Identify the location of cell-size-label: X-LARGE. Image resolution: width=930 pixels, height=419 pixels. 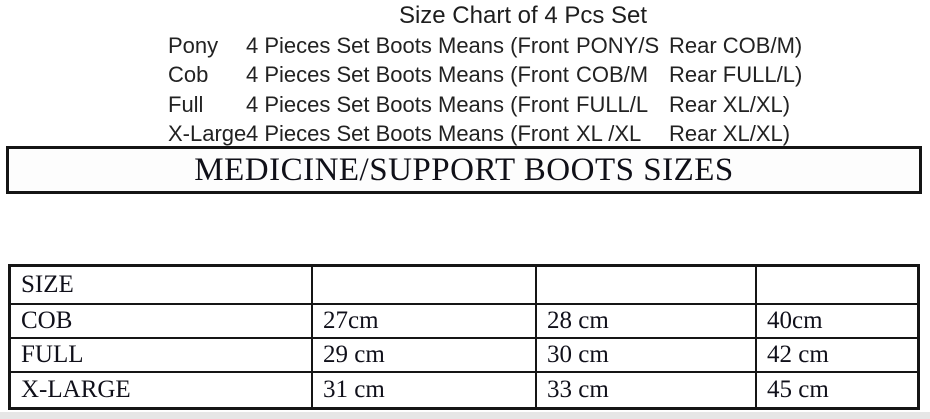
(160, 390).